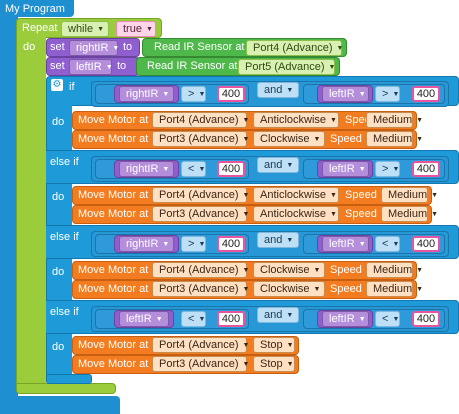 The image size is (459, 414). What do you see at coordinates (9, 207) in the screenshot?
I see `program-block` at bounding box center [9, 207].